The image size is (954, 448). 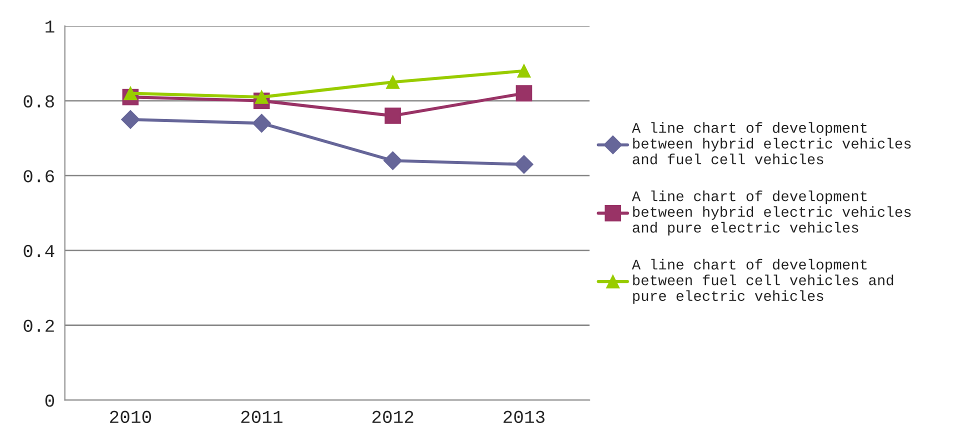 What do you see at coordinates (771, 143) in the screenshot?
I see `legend-label: A line chart of development between hybrid electric vehicles and fuel cell vehicles` at bounding box center [771, 143].